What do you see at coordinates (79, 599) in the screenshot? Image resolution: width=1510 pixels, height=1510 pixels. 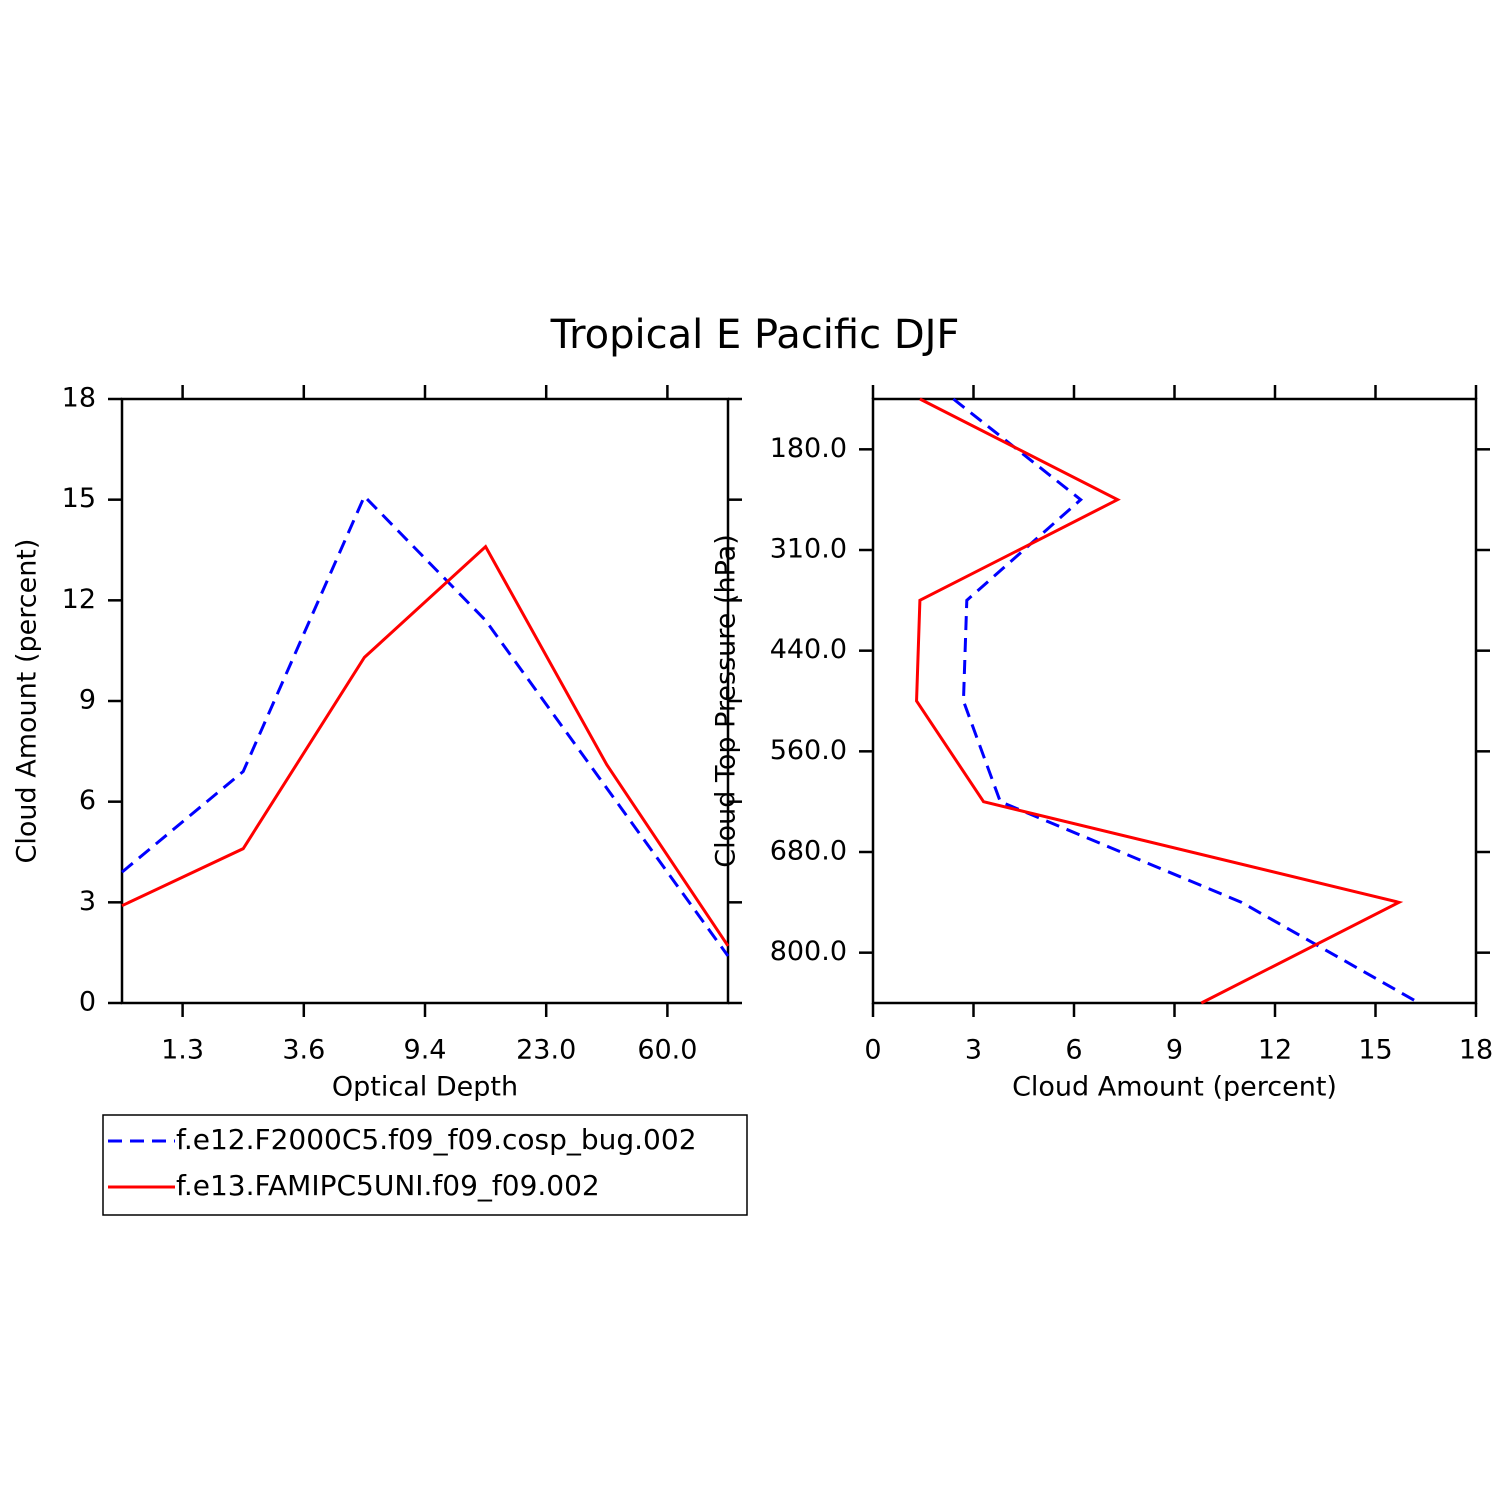 I see `y-tick-label: 12` at bounding box center [79, 599].